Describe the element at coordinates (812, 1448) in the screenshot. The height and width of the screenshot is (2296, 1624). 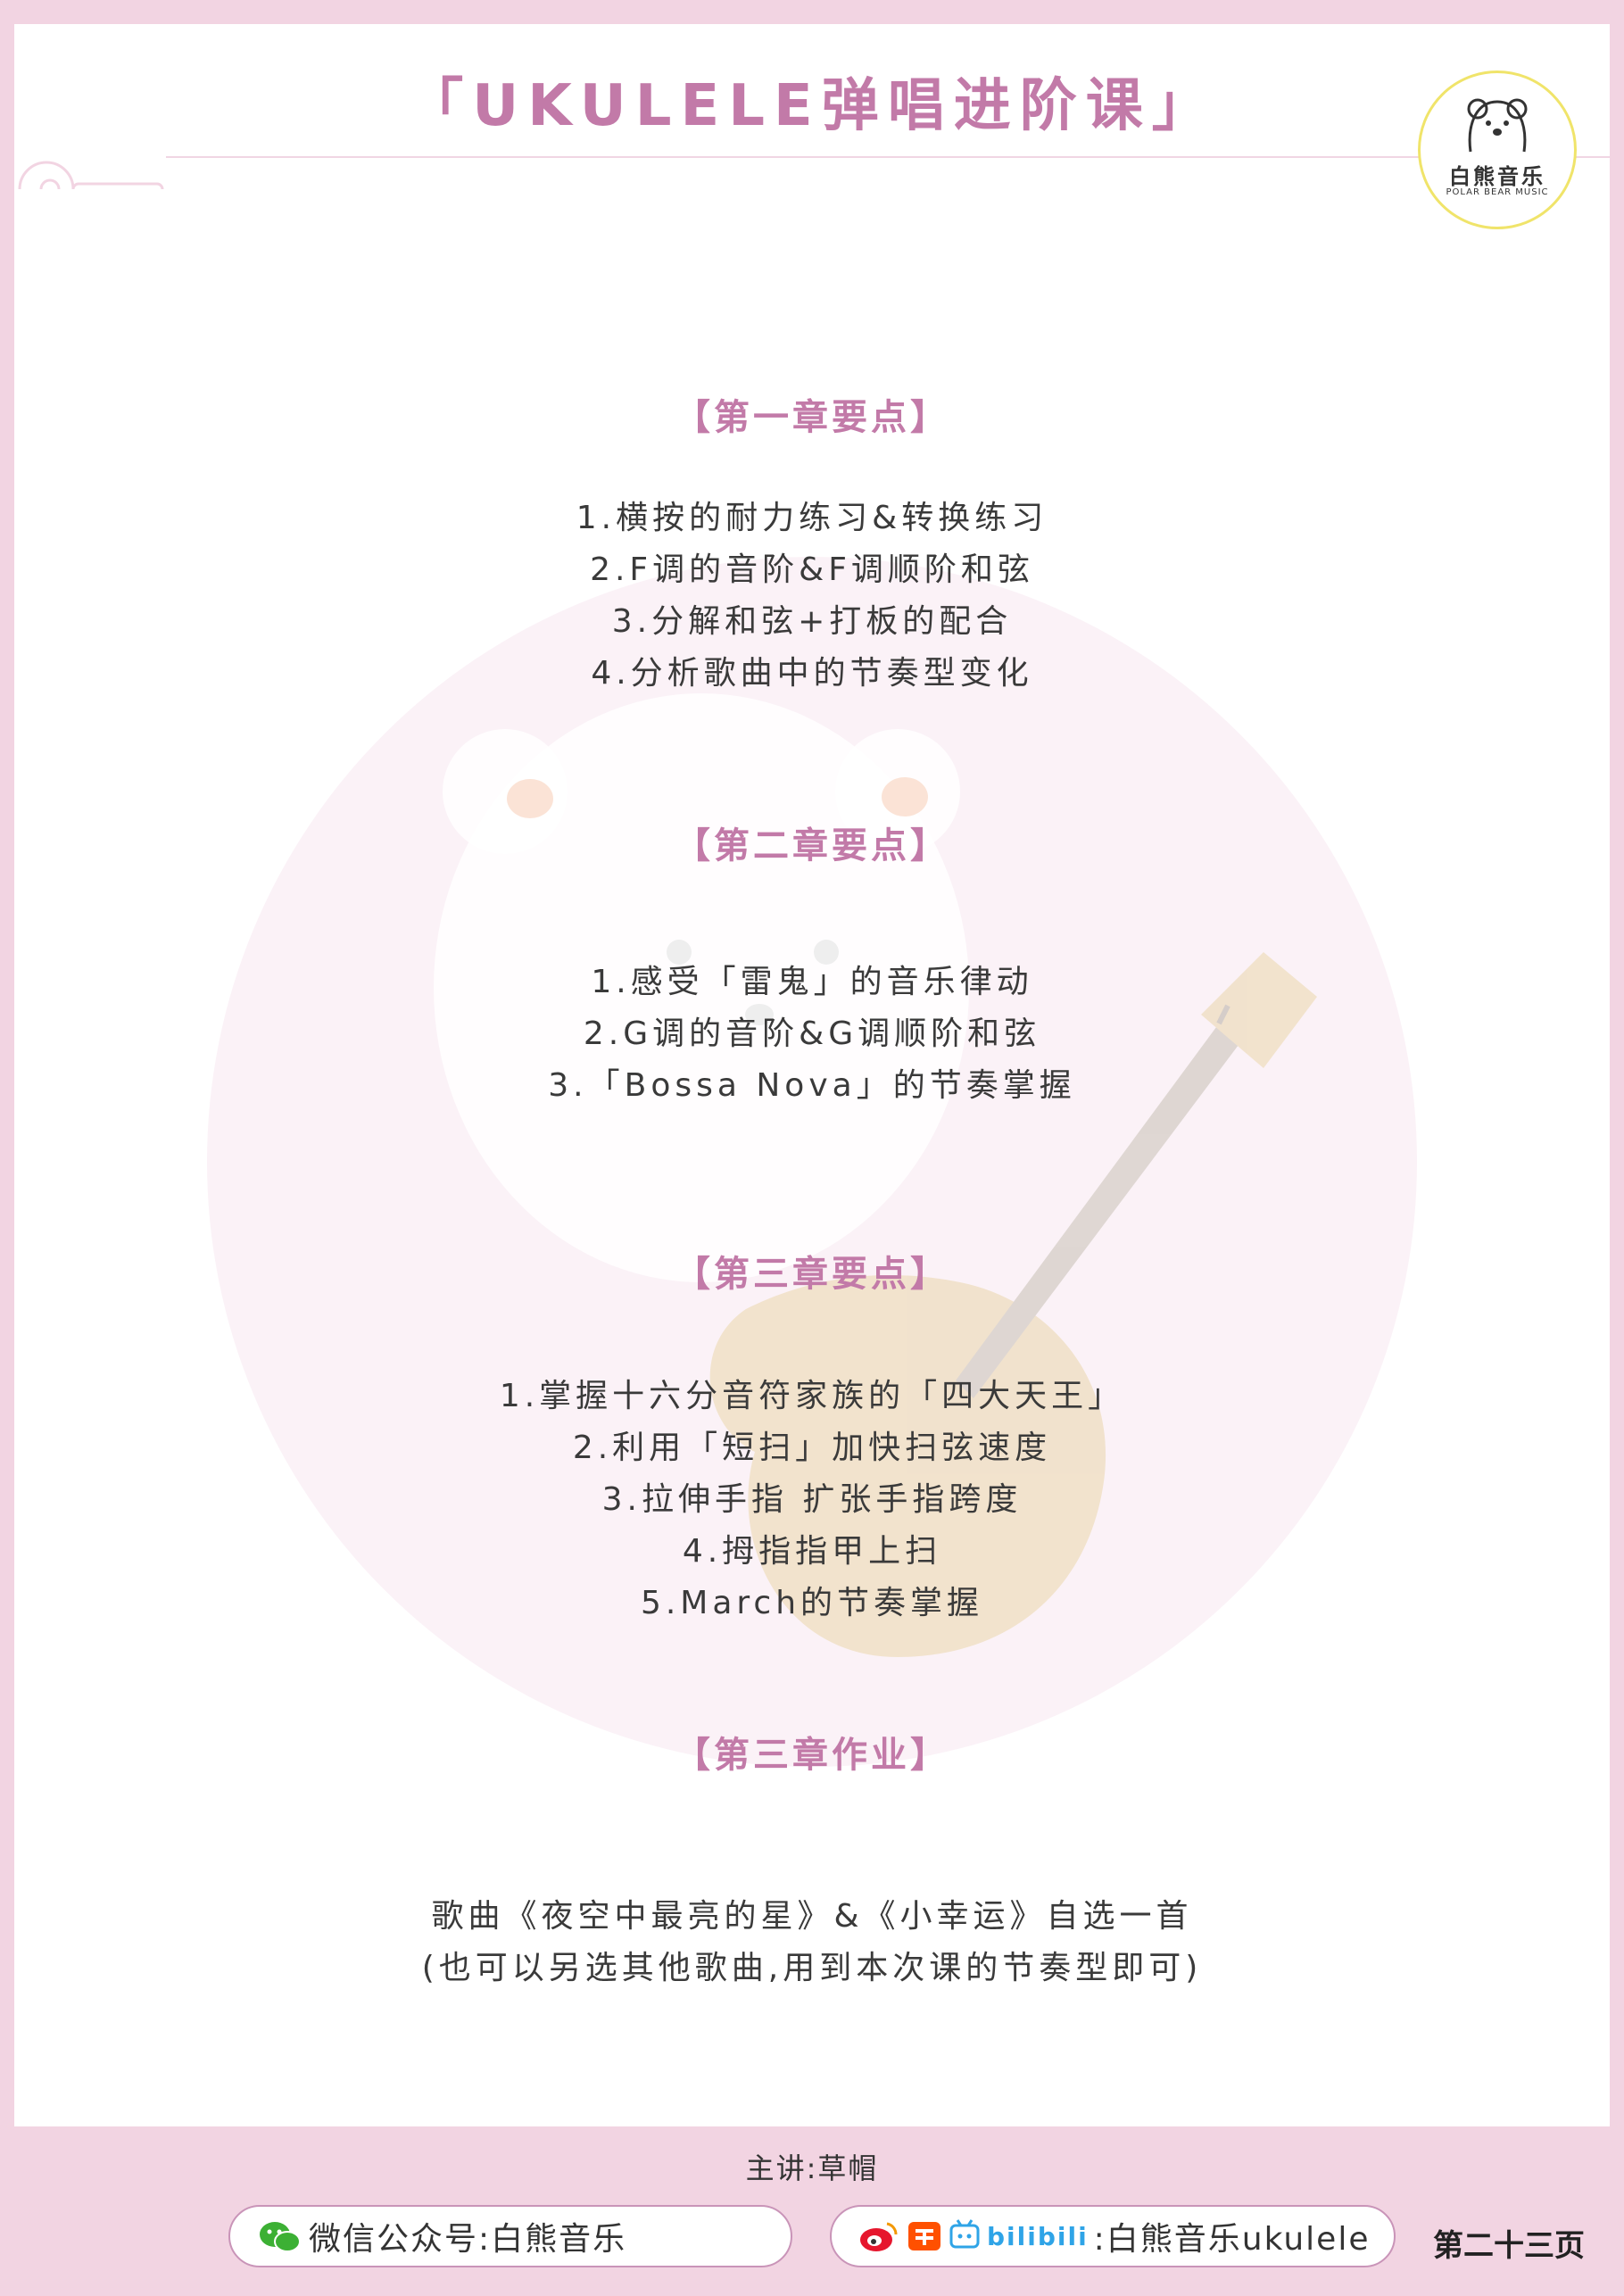
I see `list-item: 2.利用「短扫」加快扫弦速度` at that location.